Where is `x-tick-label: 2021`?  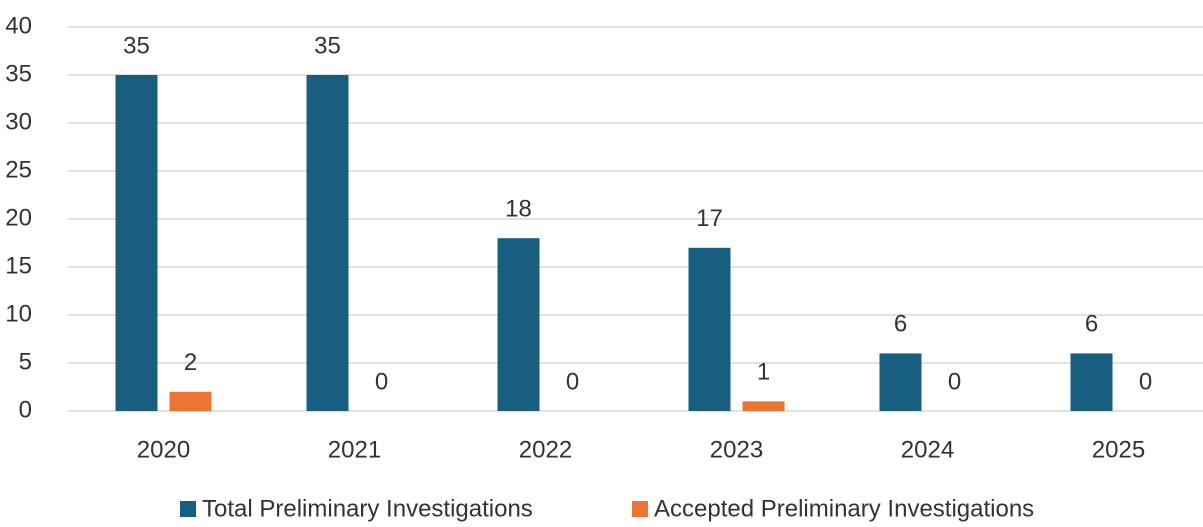 x-tick-label: 2021 is located at coordinates (354, 449).